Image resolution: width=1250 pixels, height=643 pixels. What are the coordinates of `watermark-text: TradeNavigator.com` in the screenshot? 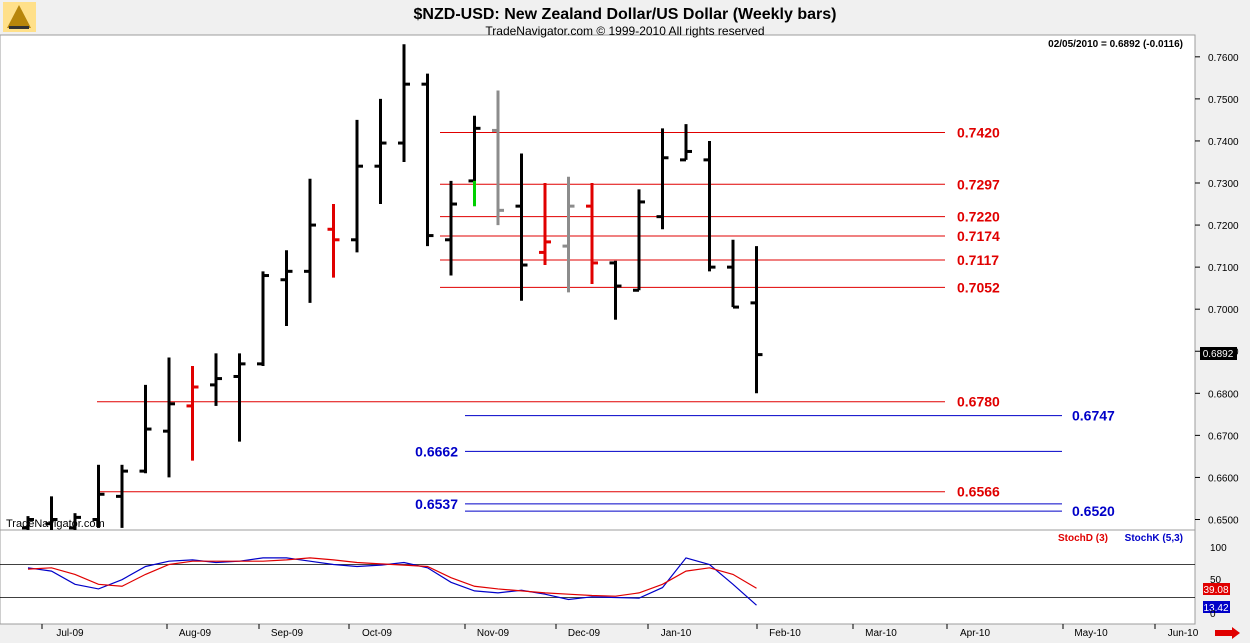 It's located at (55, 524).